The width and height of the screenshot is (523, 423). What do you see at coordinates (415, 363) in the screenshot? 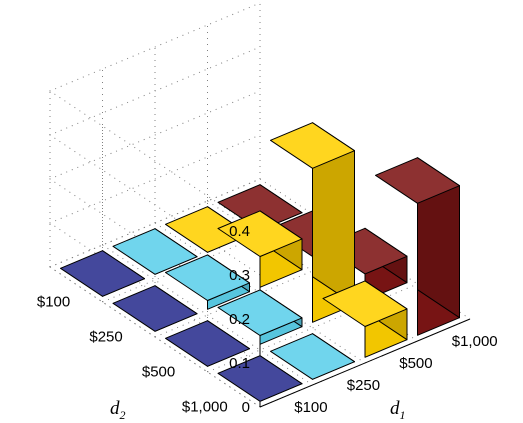
I see `d1-tick-label: $500` at bounding box center [415, 363].